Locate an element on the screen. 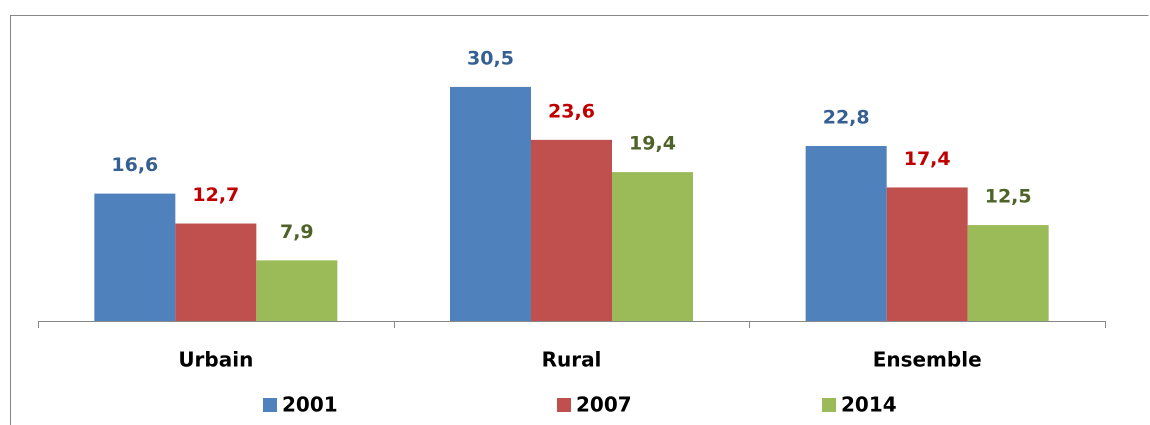 This screenshot has height=425, width=1150. data-label: 12,5 is located at coordinates (1008, 197).